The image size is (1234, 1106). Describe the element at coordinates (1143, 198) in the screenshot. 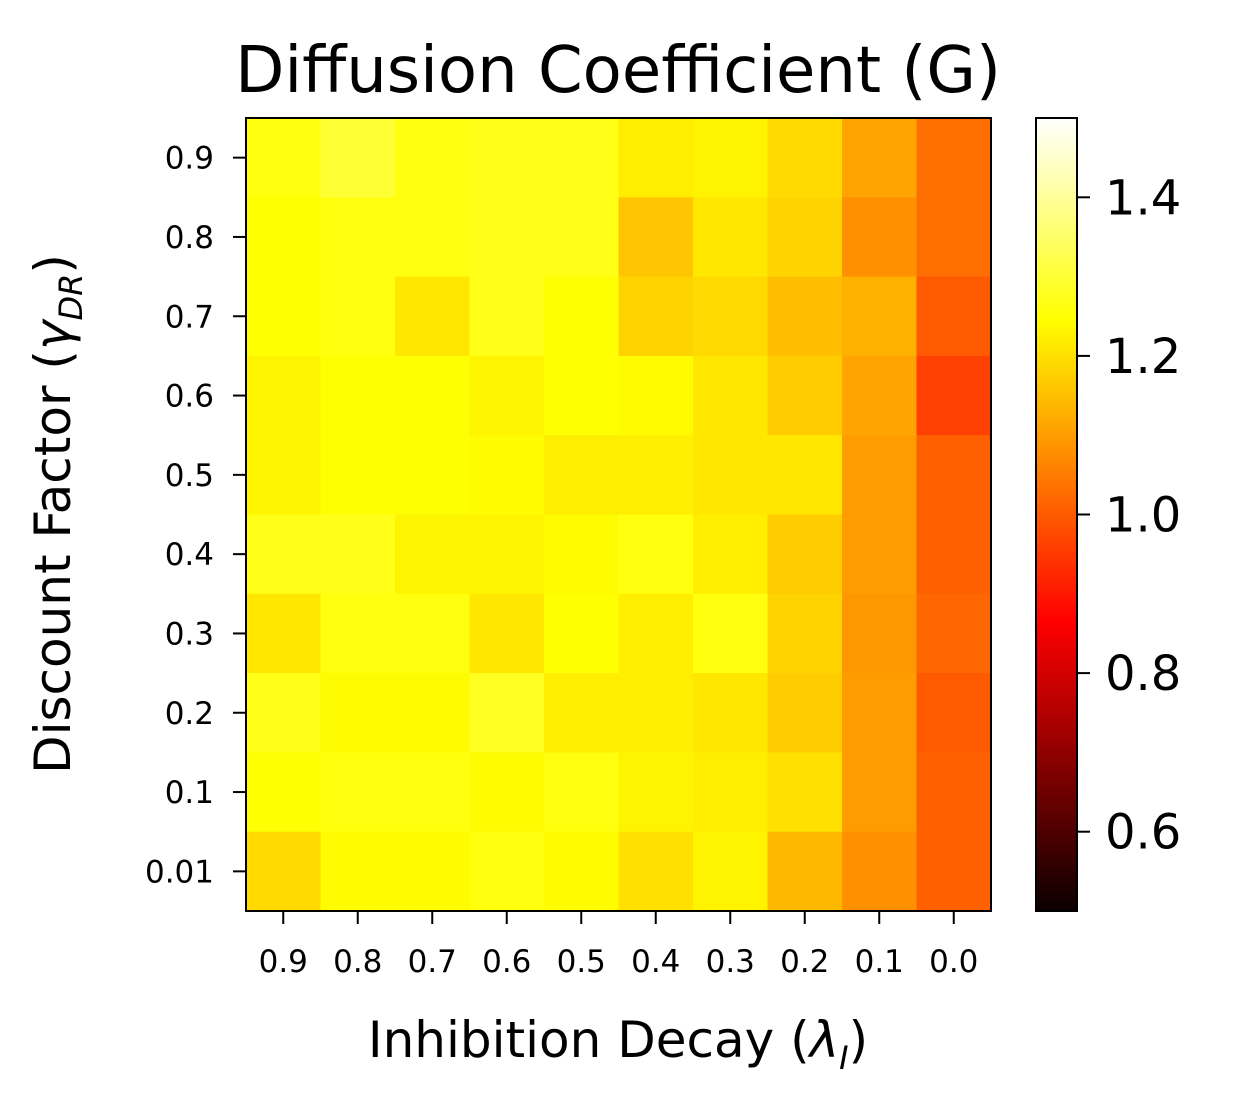

I see `colorbar-tick-label: 1.4` at that location.